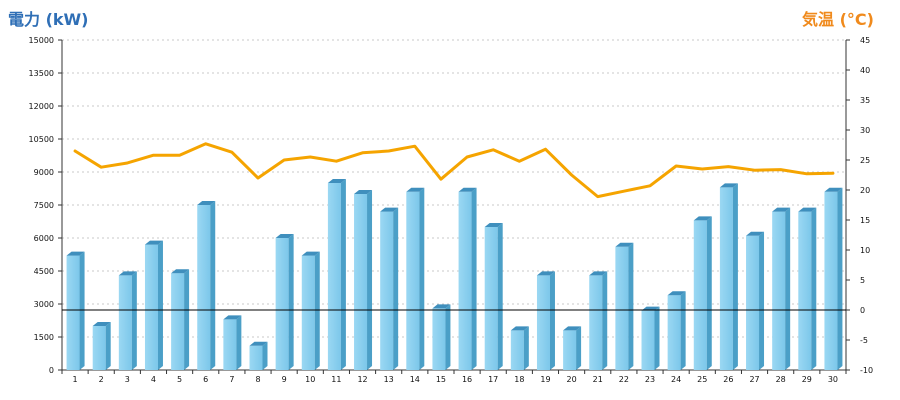 This screenshot has width=900, height=400. I want to click on left-axis-tick-label: 4500, so click(44, 271).